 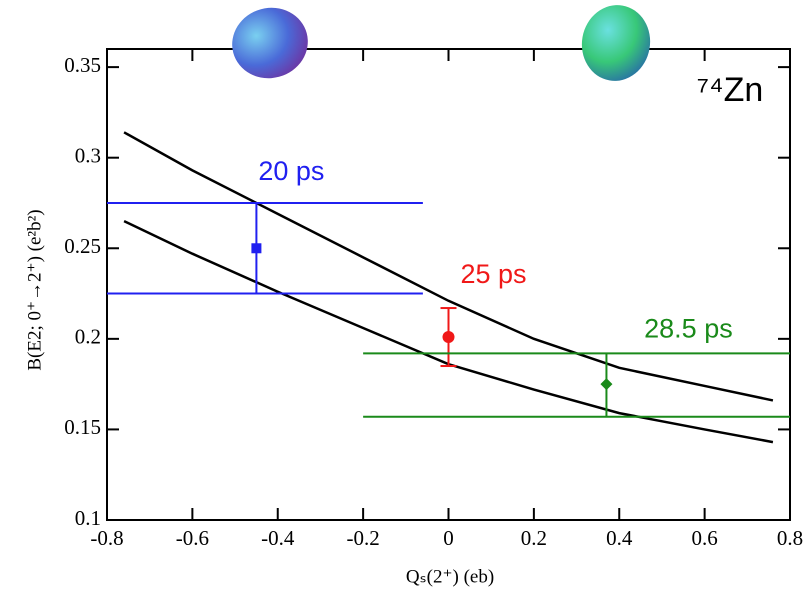 What do you see at coordinates (730, 90) in the screenshot?
I see `nucleus-label: ⁷⁴Zn` at bounding box center [730, 90].